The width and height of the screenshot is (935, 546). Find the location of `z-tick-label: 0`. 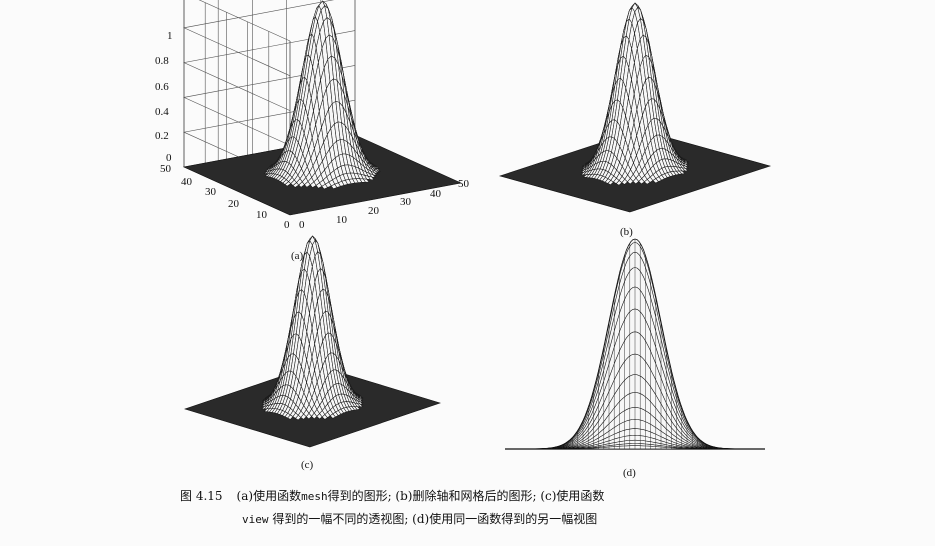

z-tick-label: 0 is located at coordinates (169, 158).